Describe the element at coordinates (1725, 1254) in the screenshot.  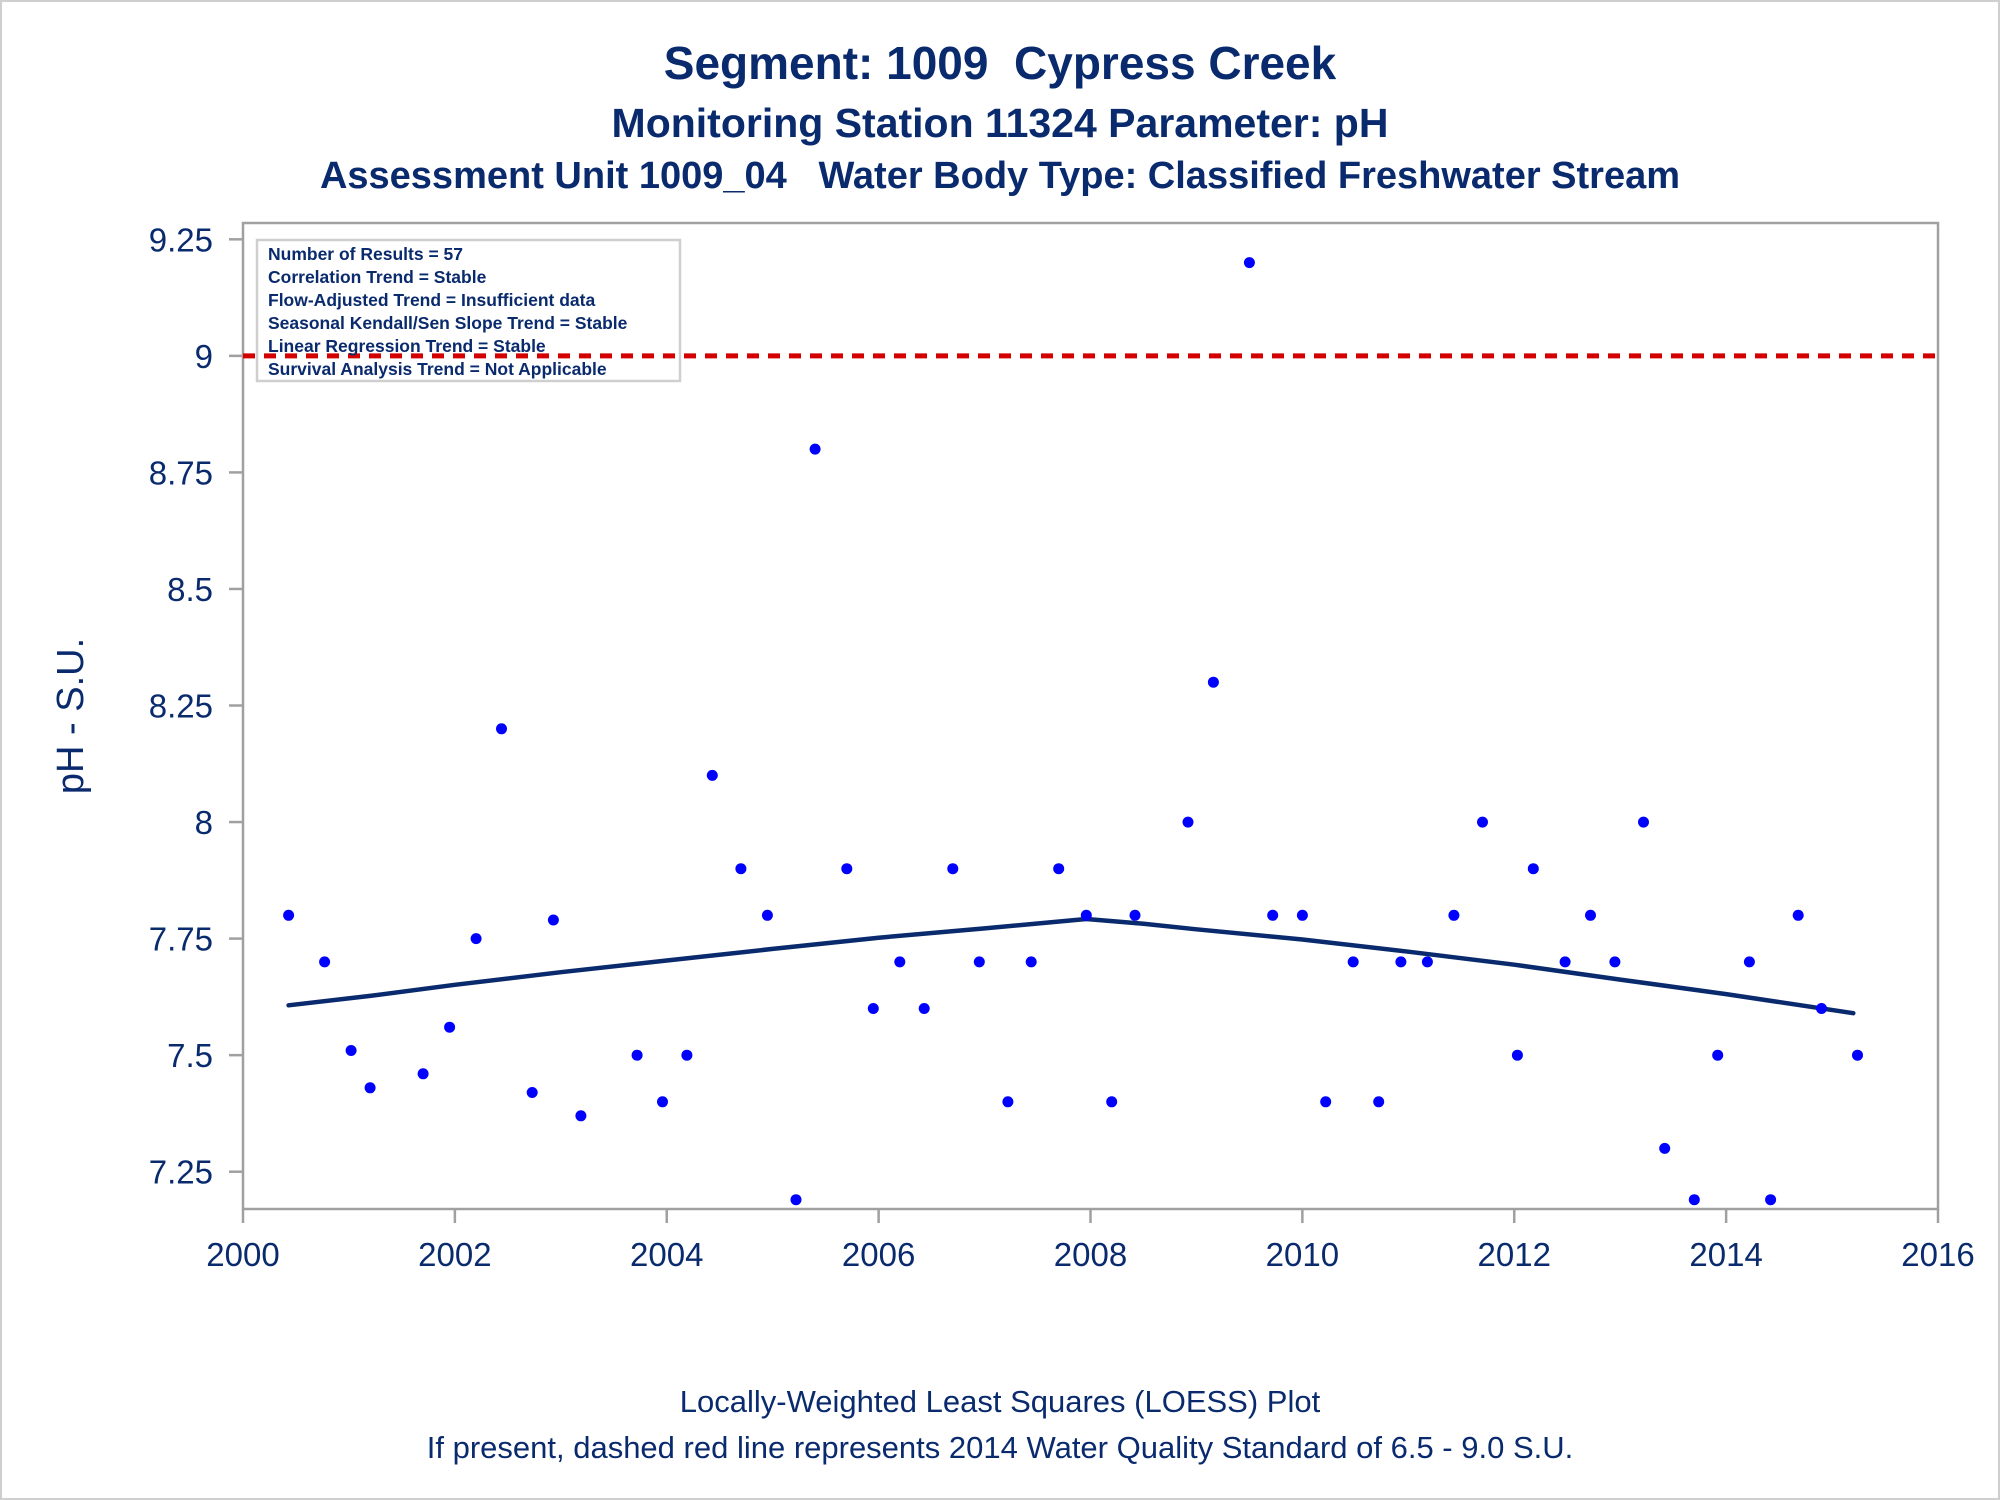
I see `x-tick-label: 2014` at that location.